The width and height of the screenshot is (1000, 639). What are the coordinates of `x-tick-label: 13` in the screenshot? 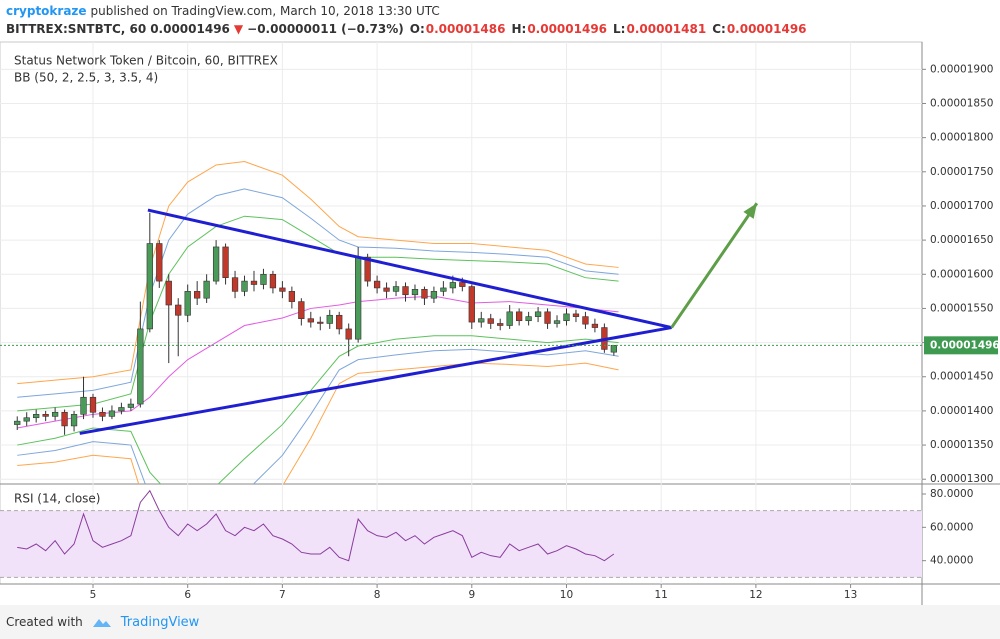 It's located at (850, 595).